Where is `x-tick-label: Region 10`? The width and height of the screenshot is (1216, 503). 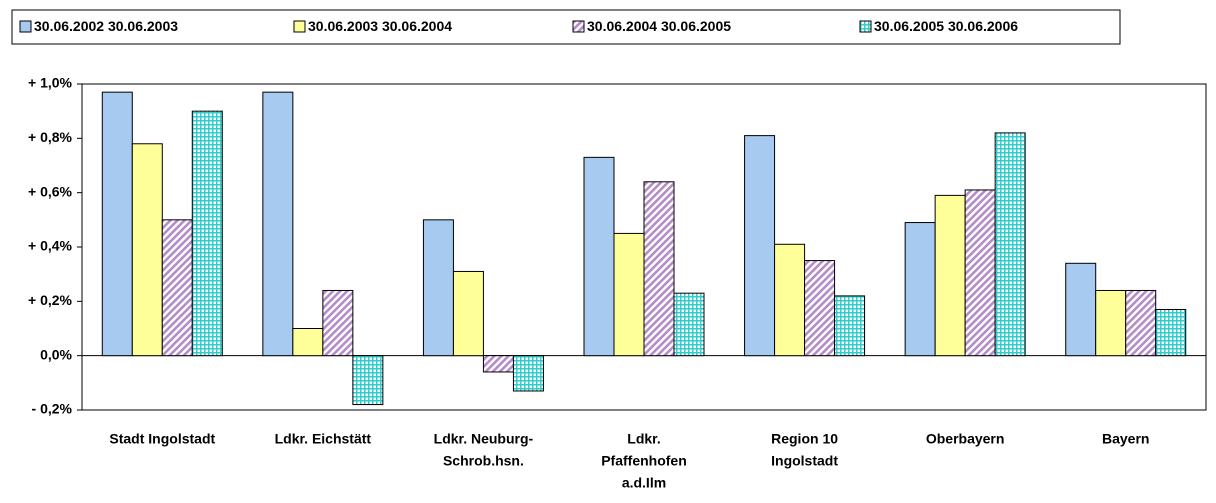
x-tick-label: Region 10 is located at coordinates (804, 439).